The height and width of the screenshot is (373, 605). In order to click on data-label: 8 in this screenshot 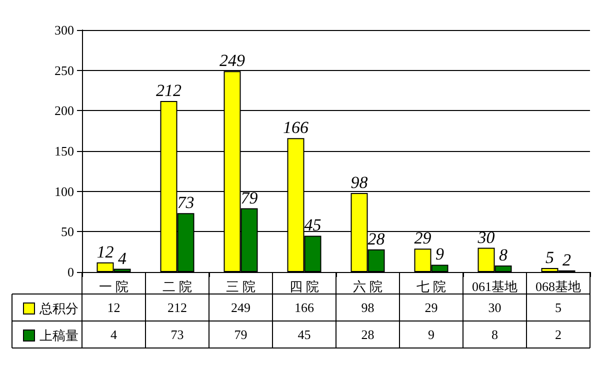, I will do `click(495, 334)`.